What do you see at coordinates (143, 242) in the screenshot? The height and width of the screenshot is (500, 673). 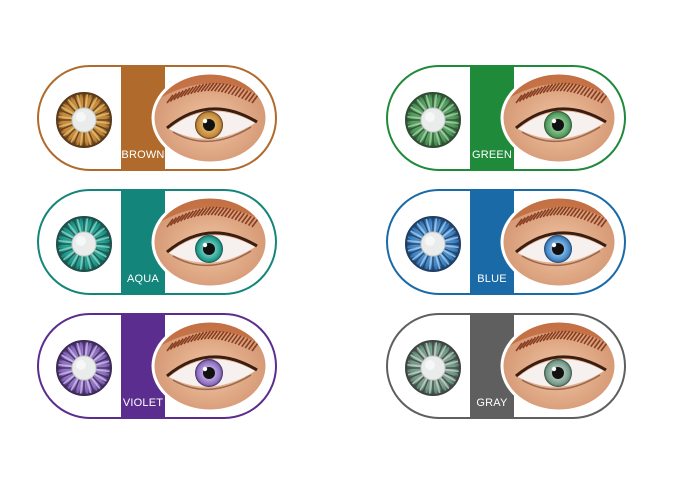 I see `color-band: AQUA` at bounding box center [143, 242].